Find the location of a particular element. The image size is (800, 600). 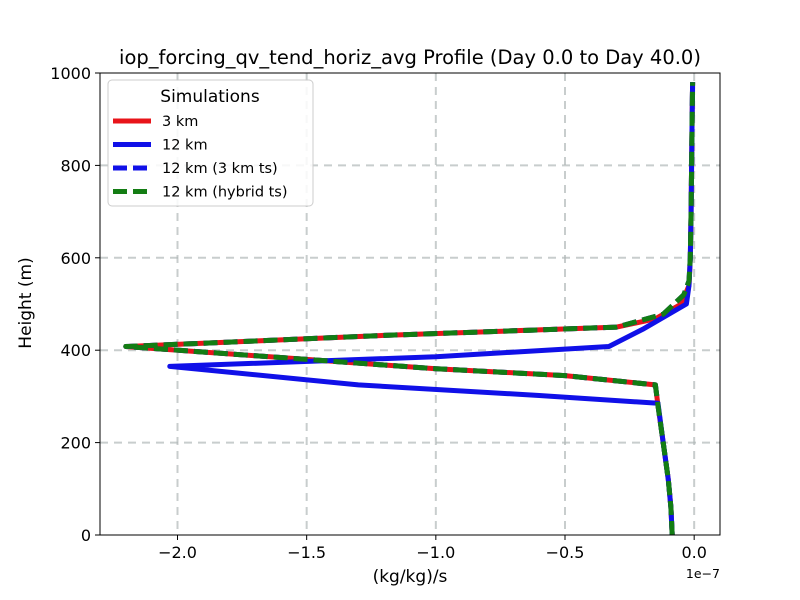

legend-label: 12 km is located at coordinates (185, 146).